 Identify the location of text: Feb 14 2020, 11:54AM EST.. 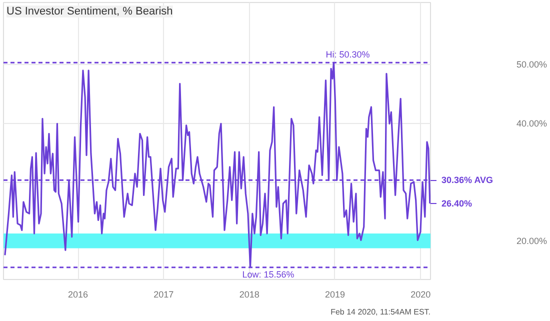
(380, 312).